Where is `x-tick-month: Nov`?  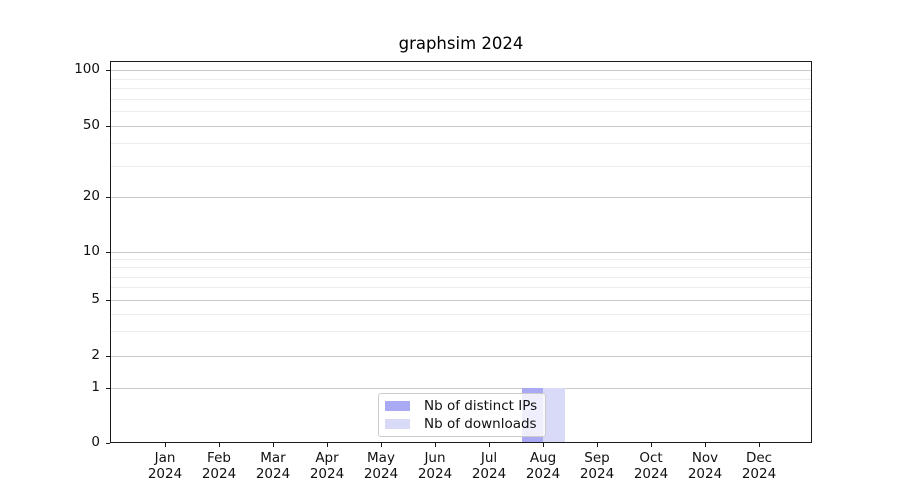 x-tick-month: Nov is located at coordinates (705, 458).